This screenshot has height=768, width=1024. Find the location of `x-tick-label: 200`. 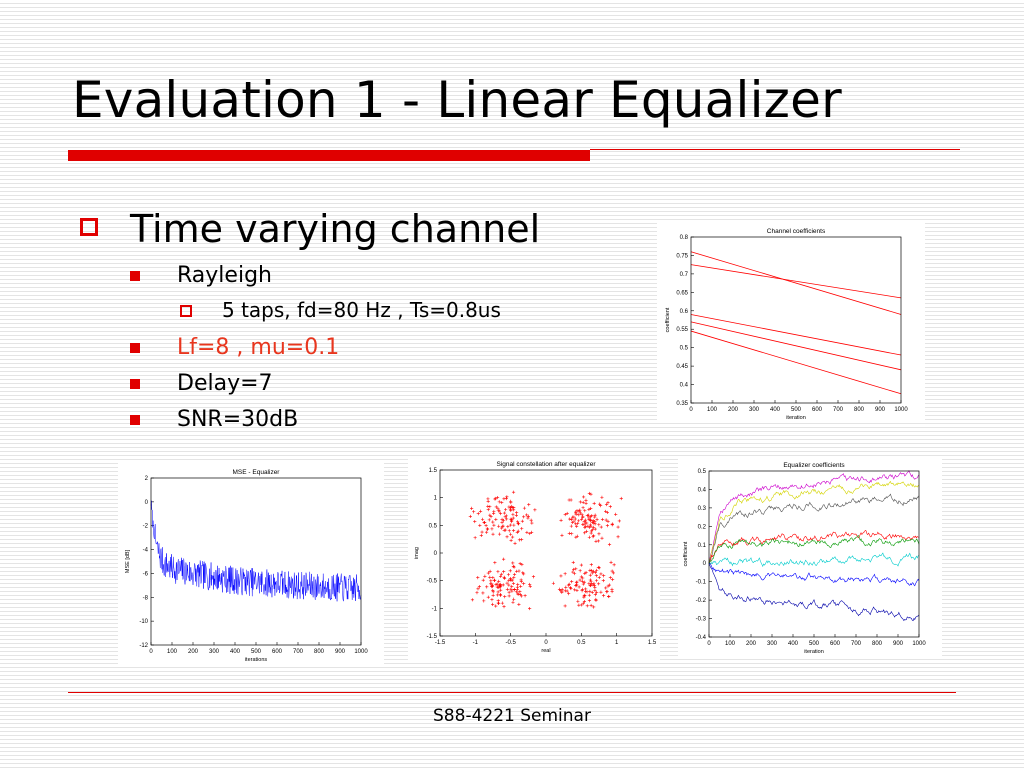

x-tick-label: 200 is located at coordinates (193, 652).